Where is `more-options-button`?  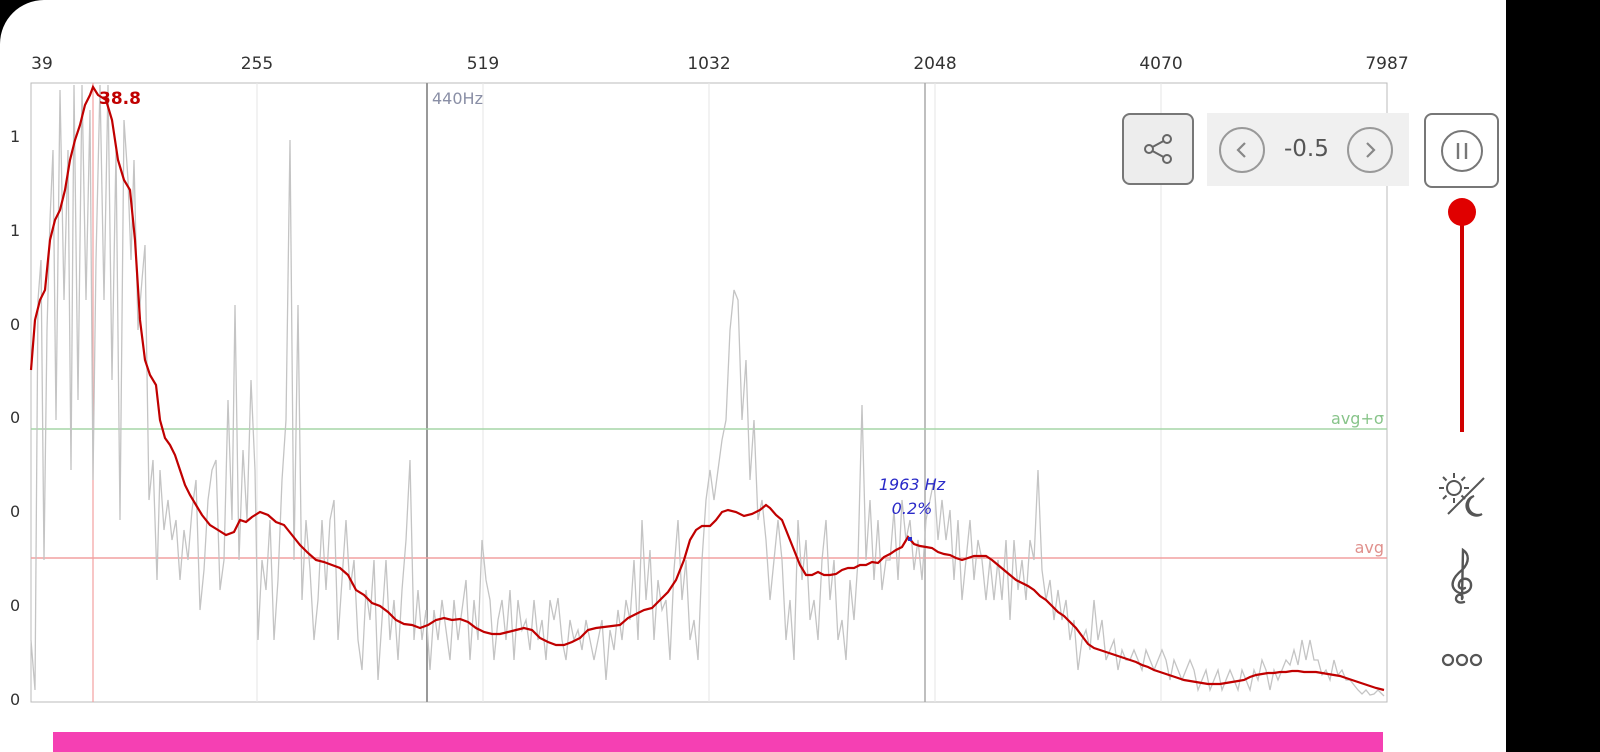 more-options-button is located at coordinates (1462, 660).